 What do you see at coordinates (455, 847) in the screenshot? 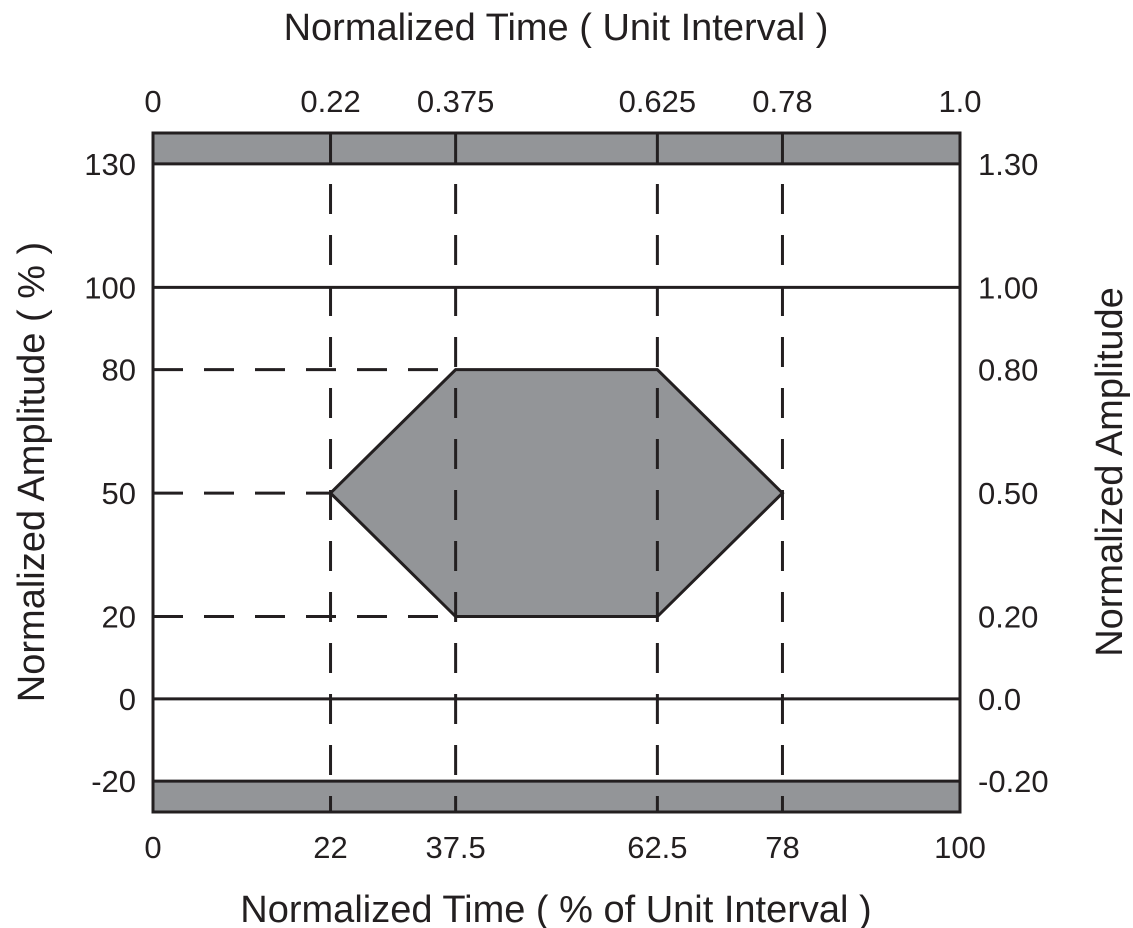
I see `bottom-tick-label: 37.5` at bounding box center [455, 847].